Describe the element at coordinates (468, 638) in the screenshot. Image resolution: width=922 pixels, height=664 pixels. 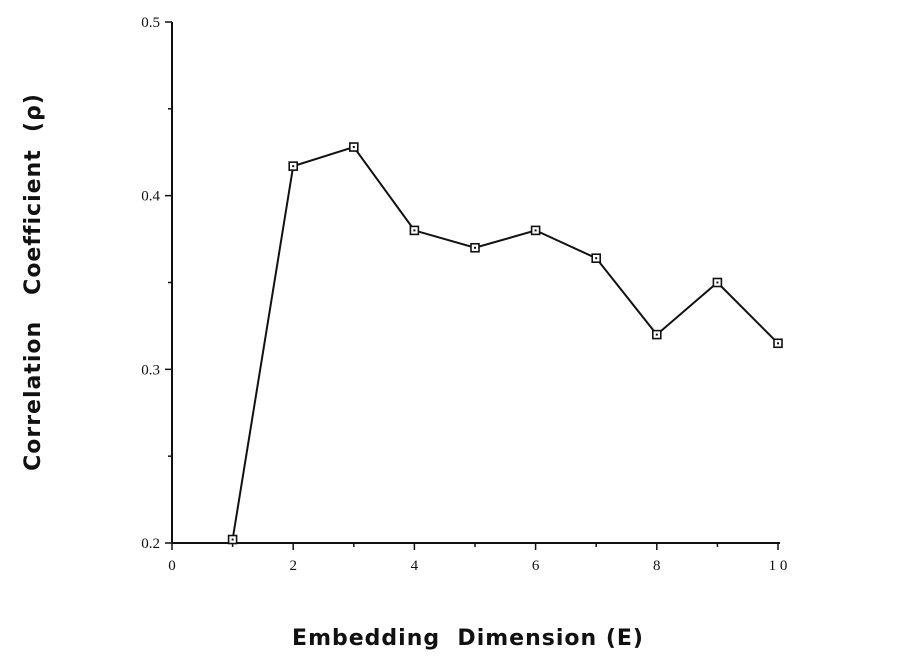
I see `x-axis-title: Embedding Dimension (E)` at that location.